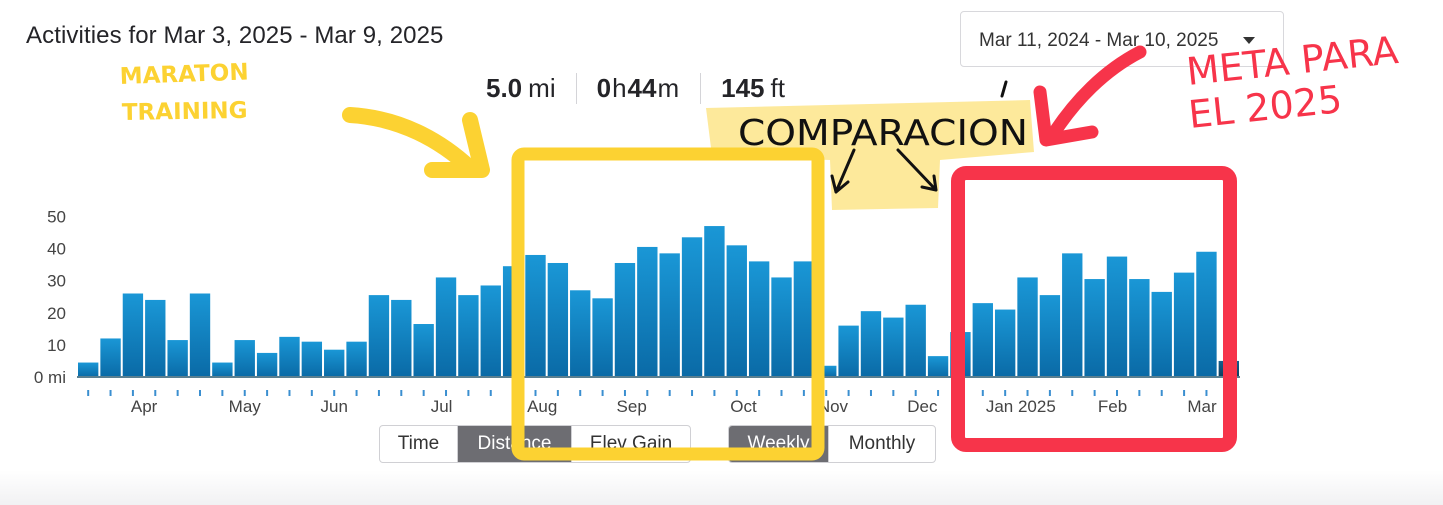 The width and height of the screenshot is (1443, 505). What do you see at coordinates (777, 87) in the screenshot?
I see `elevation-unit: ft` at bounding box center [777, 87].